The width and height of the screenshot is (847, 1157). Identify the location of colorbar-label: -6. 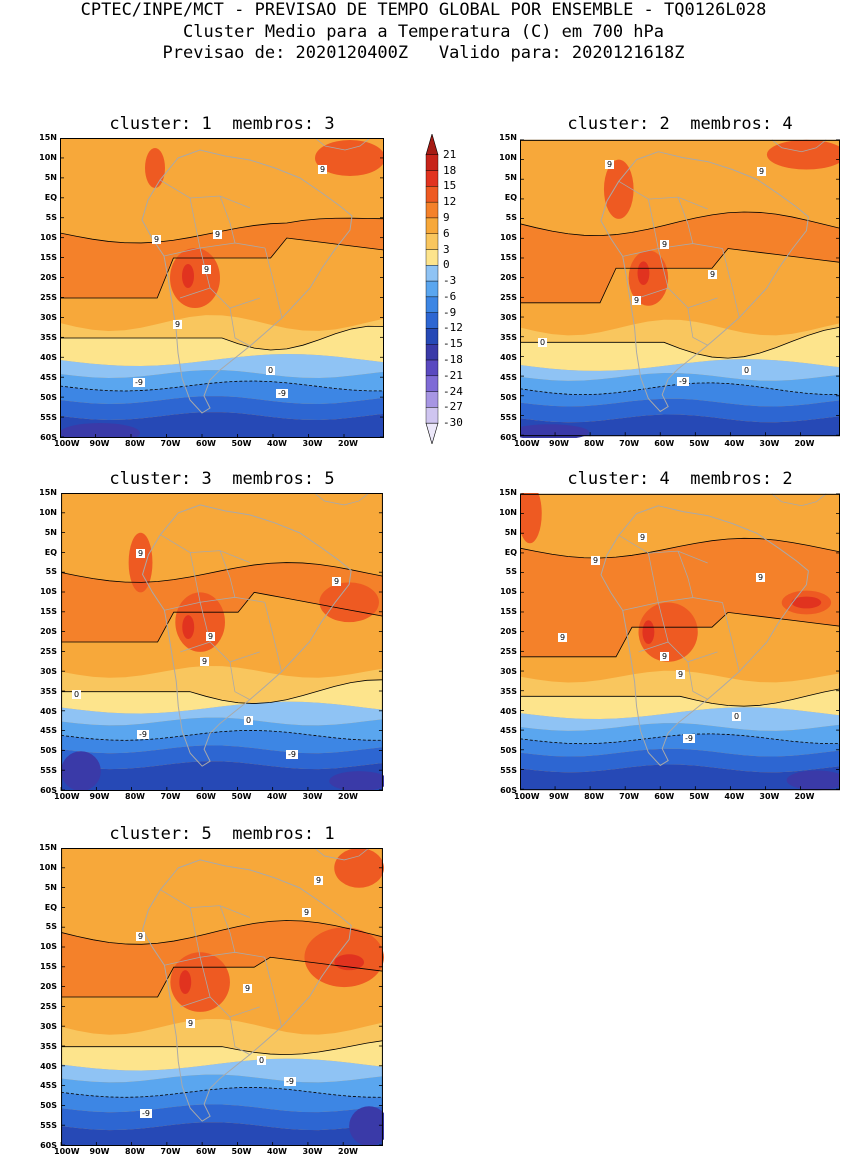
(450, 296).